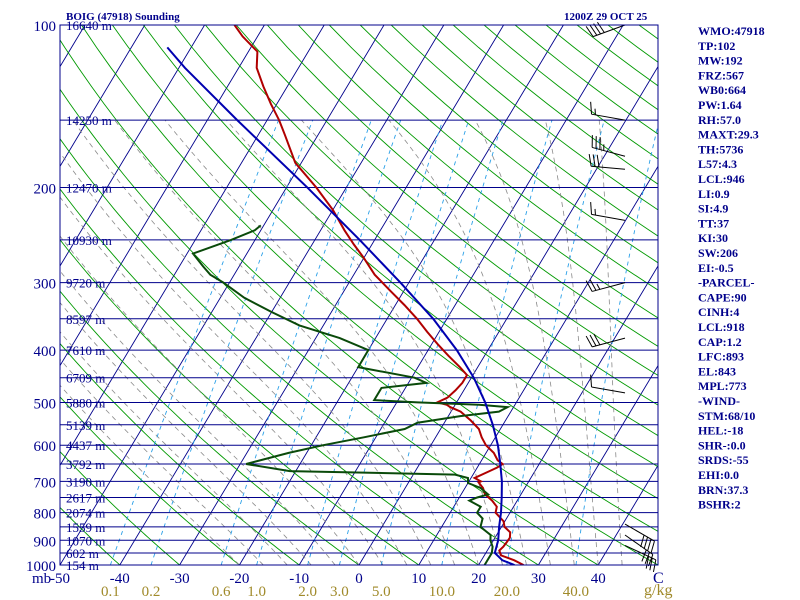  What do you see at coordinates (256, 592) in the screenshot?
I see `mixing-ratio-tick-label: 1.0` at bounding box center [256, 592].